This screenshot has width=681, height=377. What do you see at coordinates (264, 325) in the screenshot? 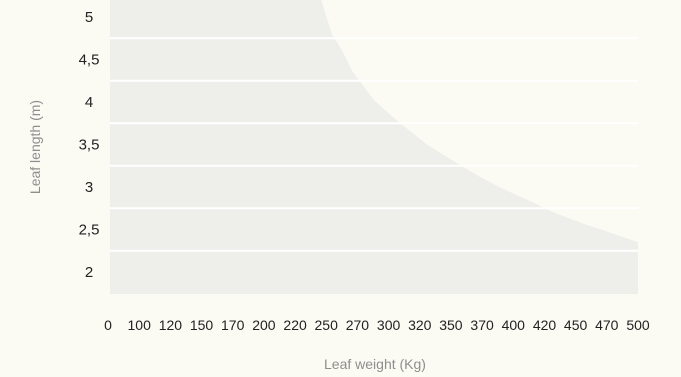
I see `x-tick-label: 200` at bounding box center [264, 325].